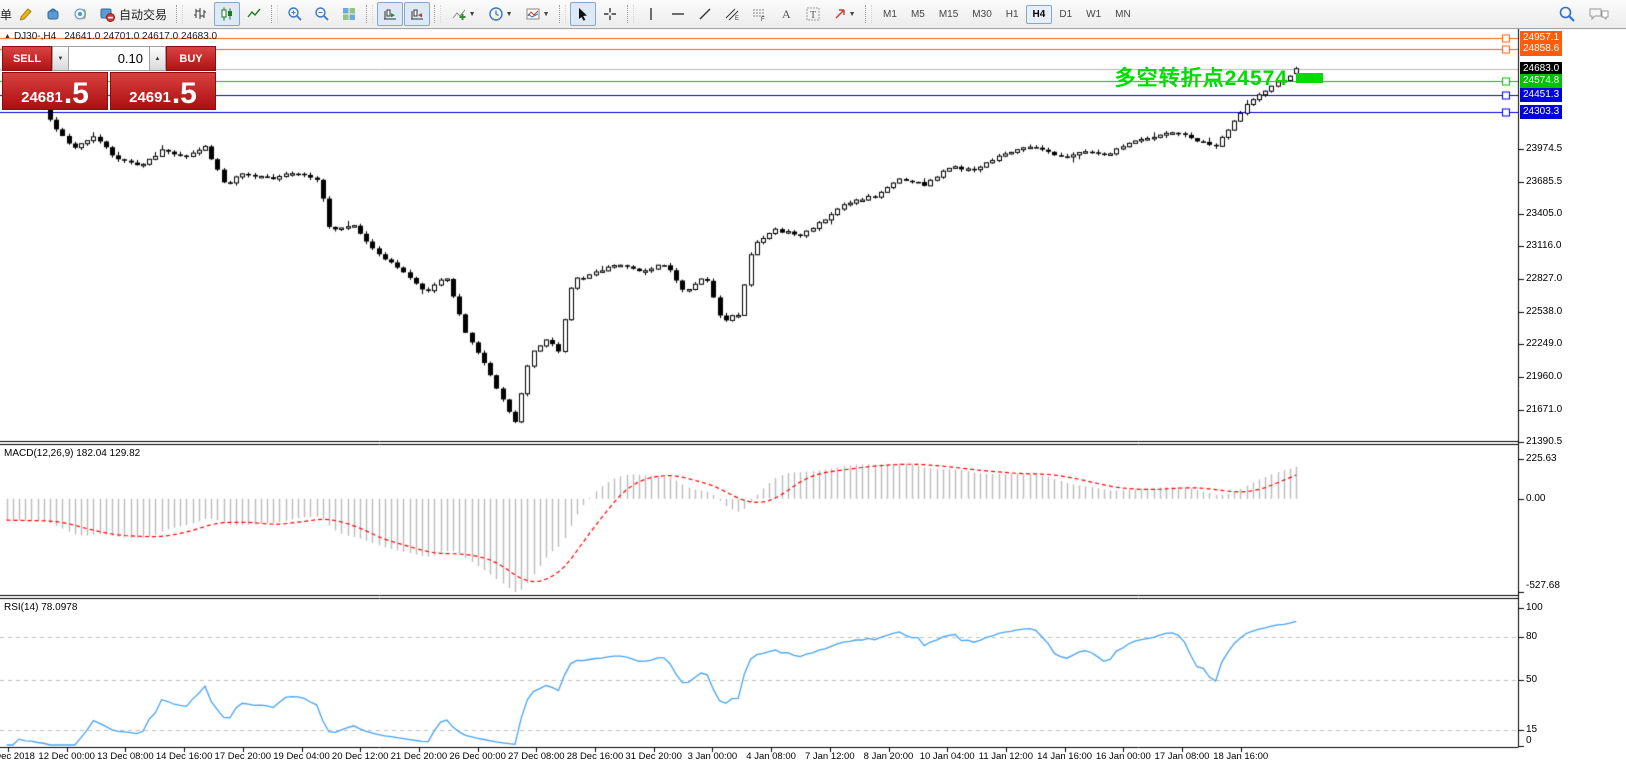  What do you see at coordinates (477, 756) in the screenshot?
I see `time-axis-label: 26 Dec 00:00` at bounding box center [477, 756].